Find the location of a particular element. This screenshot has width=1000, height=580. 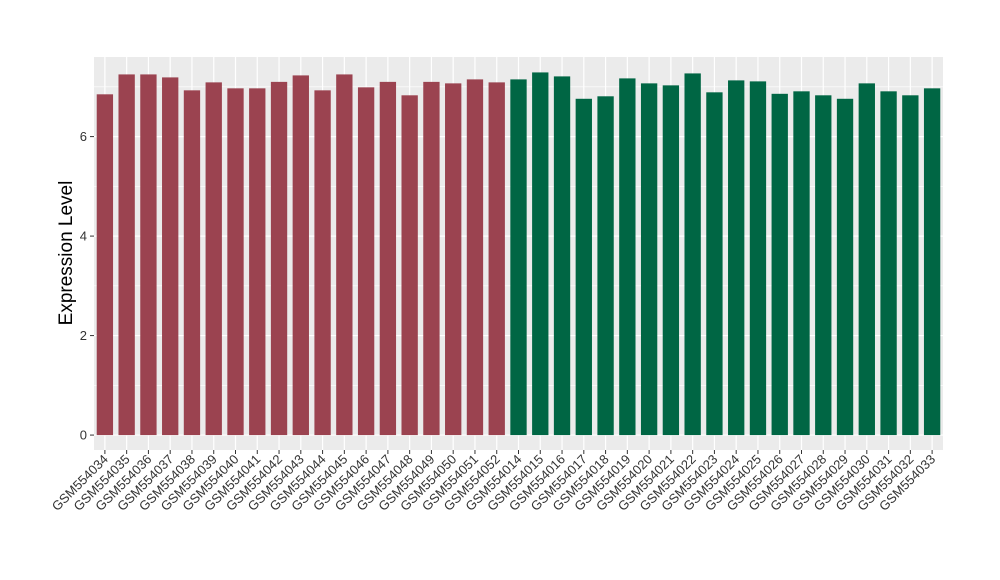

y-tick-label: 6 is located at coordinates (83, 136).